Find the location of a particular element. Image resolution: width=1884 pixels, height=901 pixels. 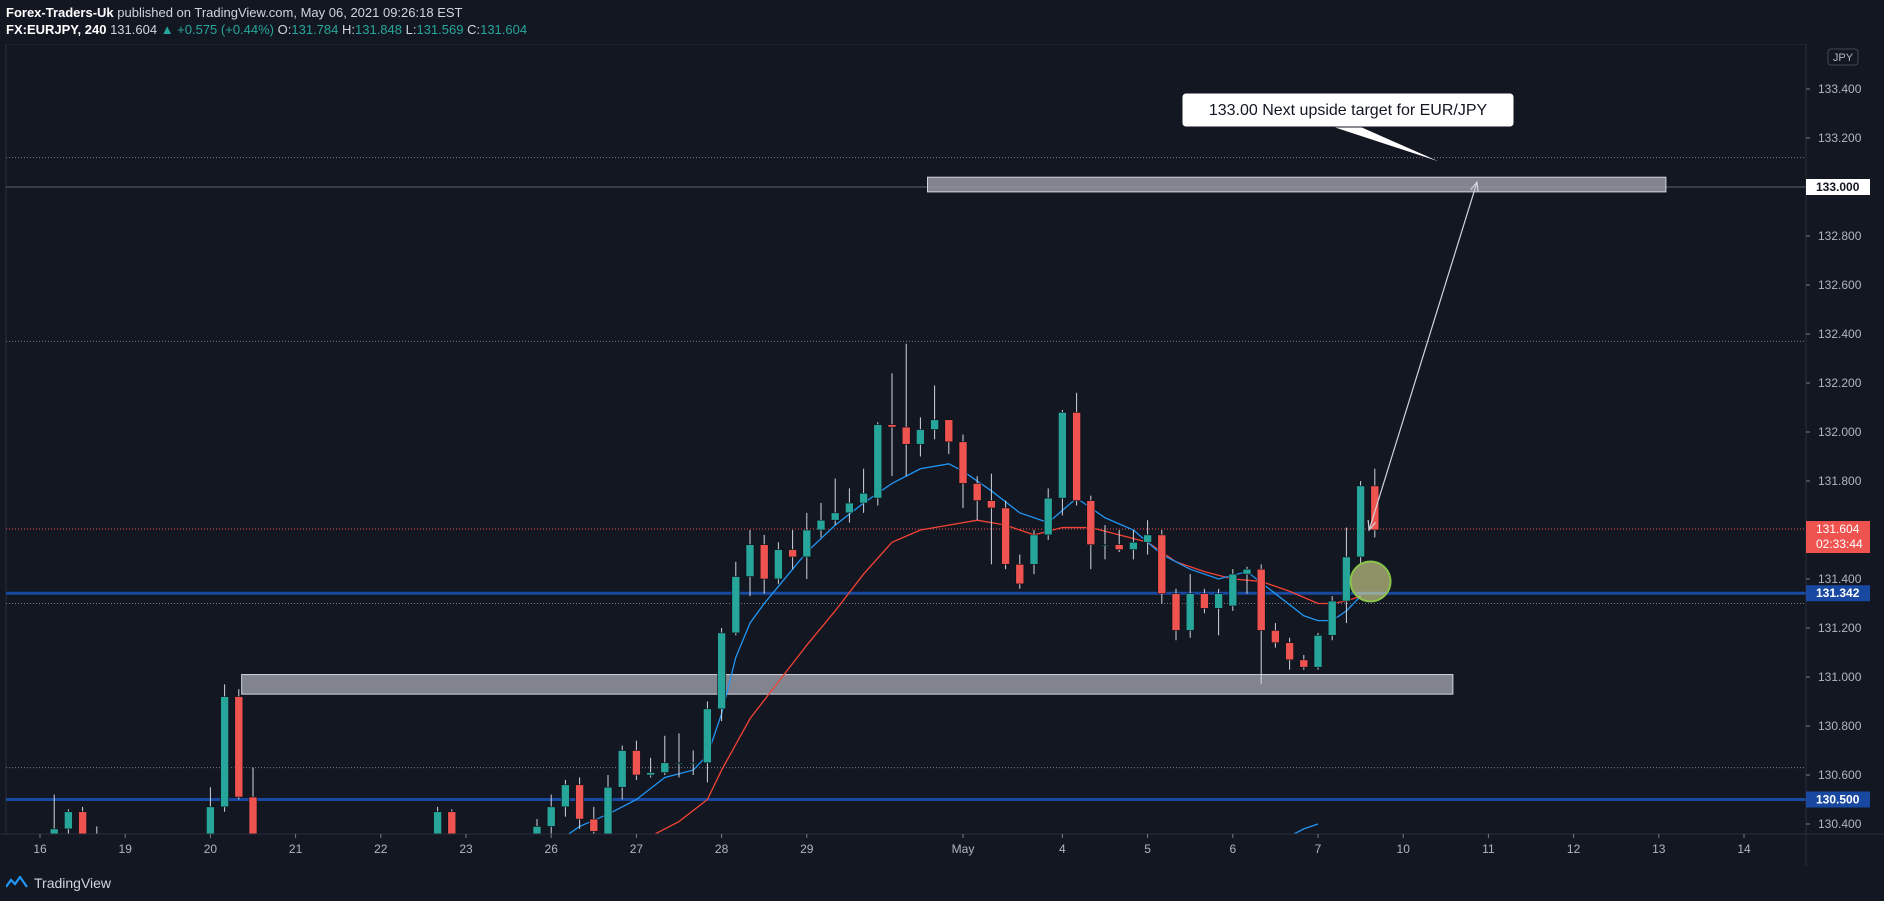

price-tick-label: 130.600 is located at coordinates (1840, 775).